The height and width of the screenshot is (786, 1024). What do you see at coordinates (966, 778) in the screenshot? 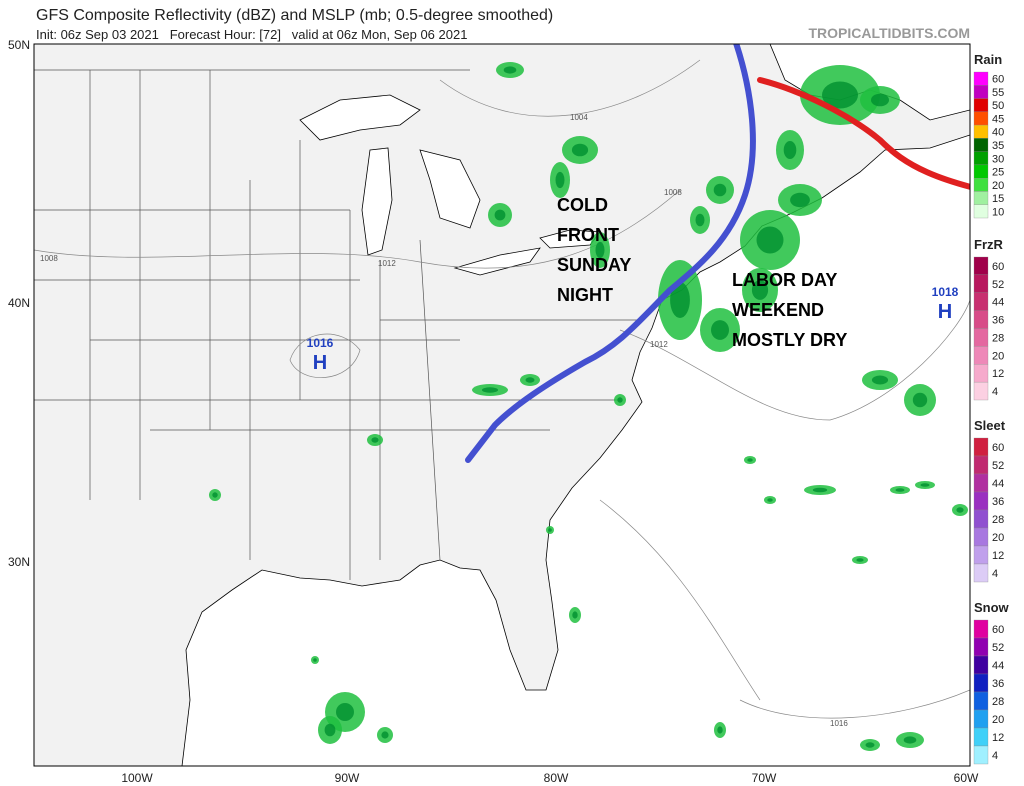
I see `lon-label: 60W` at bounding box center [966, 778].